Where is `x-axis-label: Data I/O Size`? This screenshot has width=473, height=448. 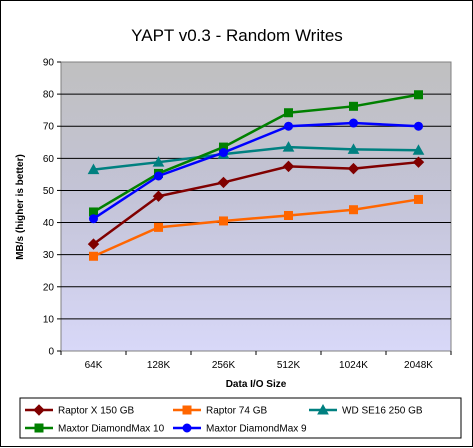 x-axis-label: Data I/O Size is located at coordinates (256, 384).